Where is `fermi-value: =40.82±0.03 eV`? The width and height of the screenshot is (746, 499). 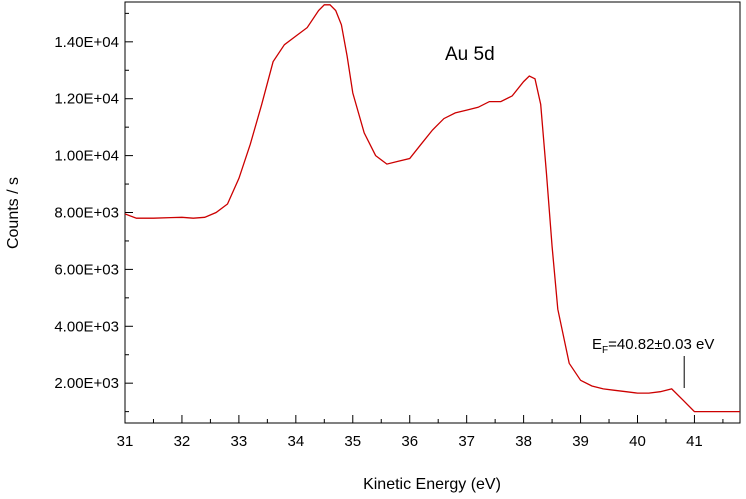 fermi-value: =40.82±0.03 eV is located at coordinates (661, 344).